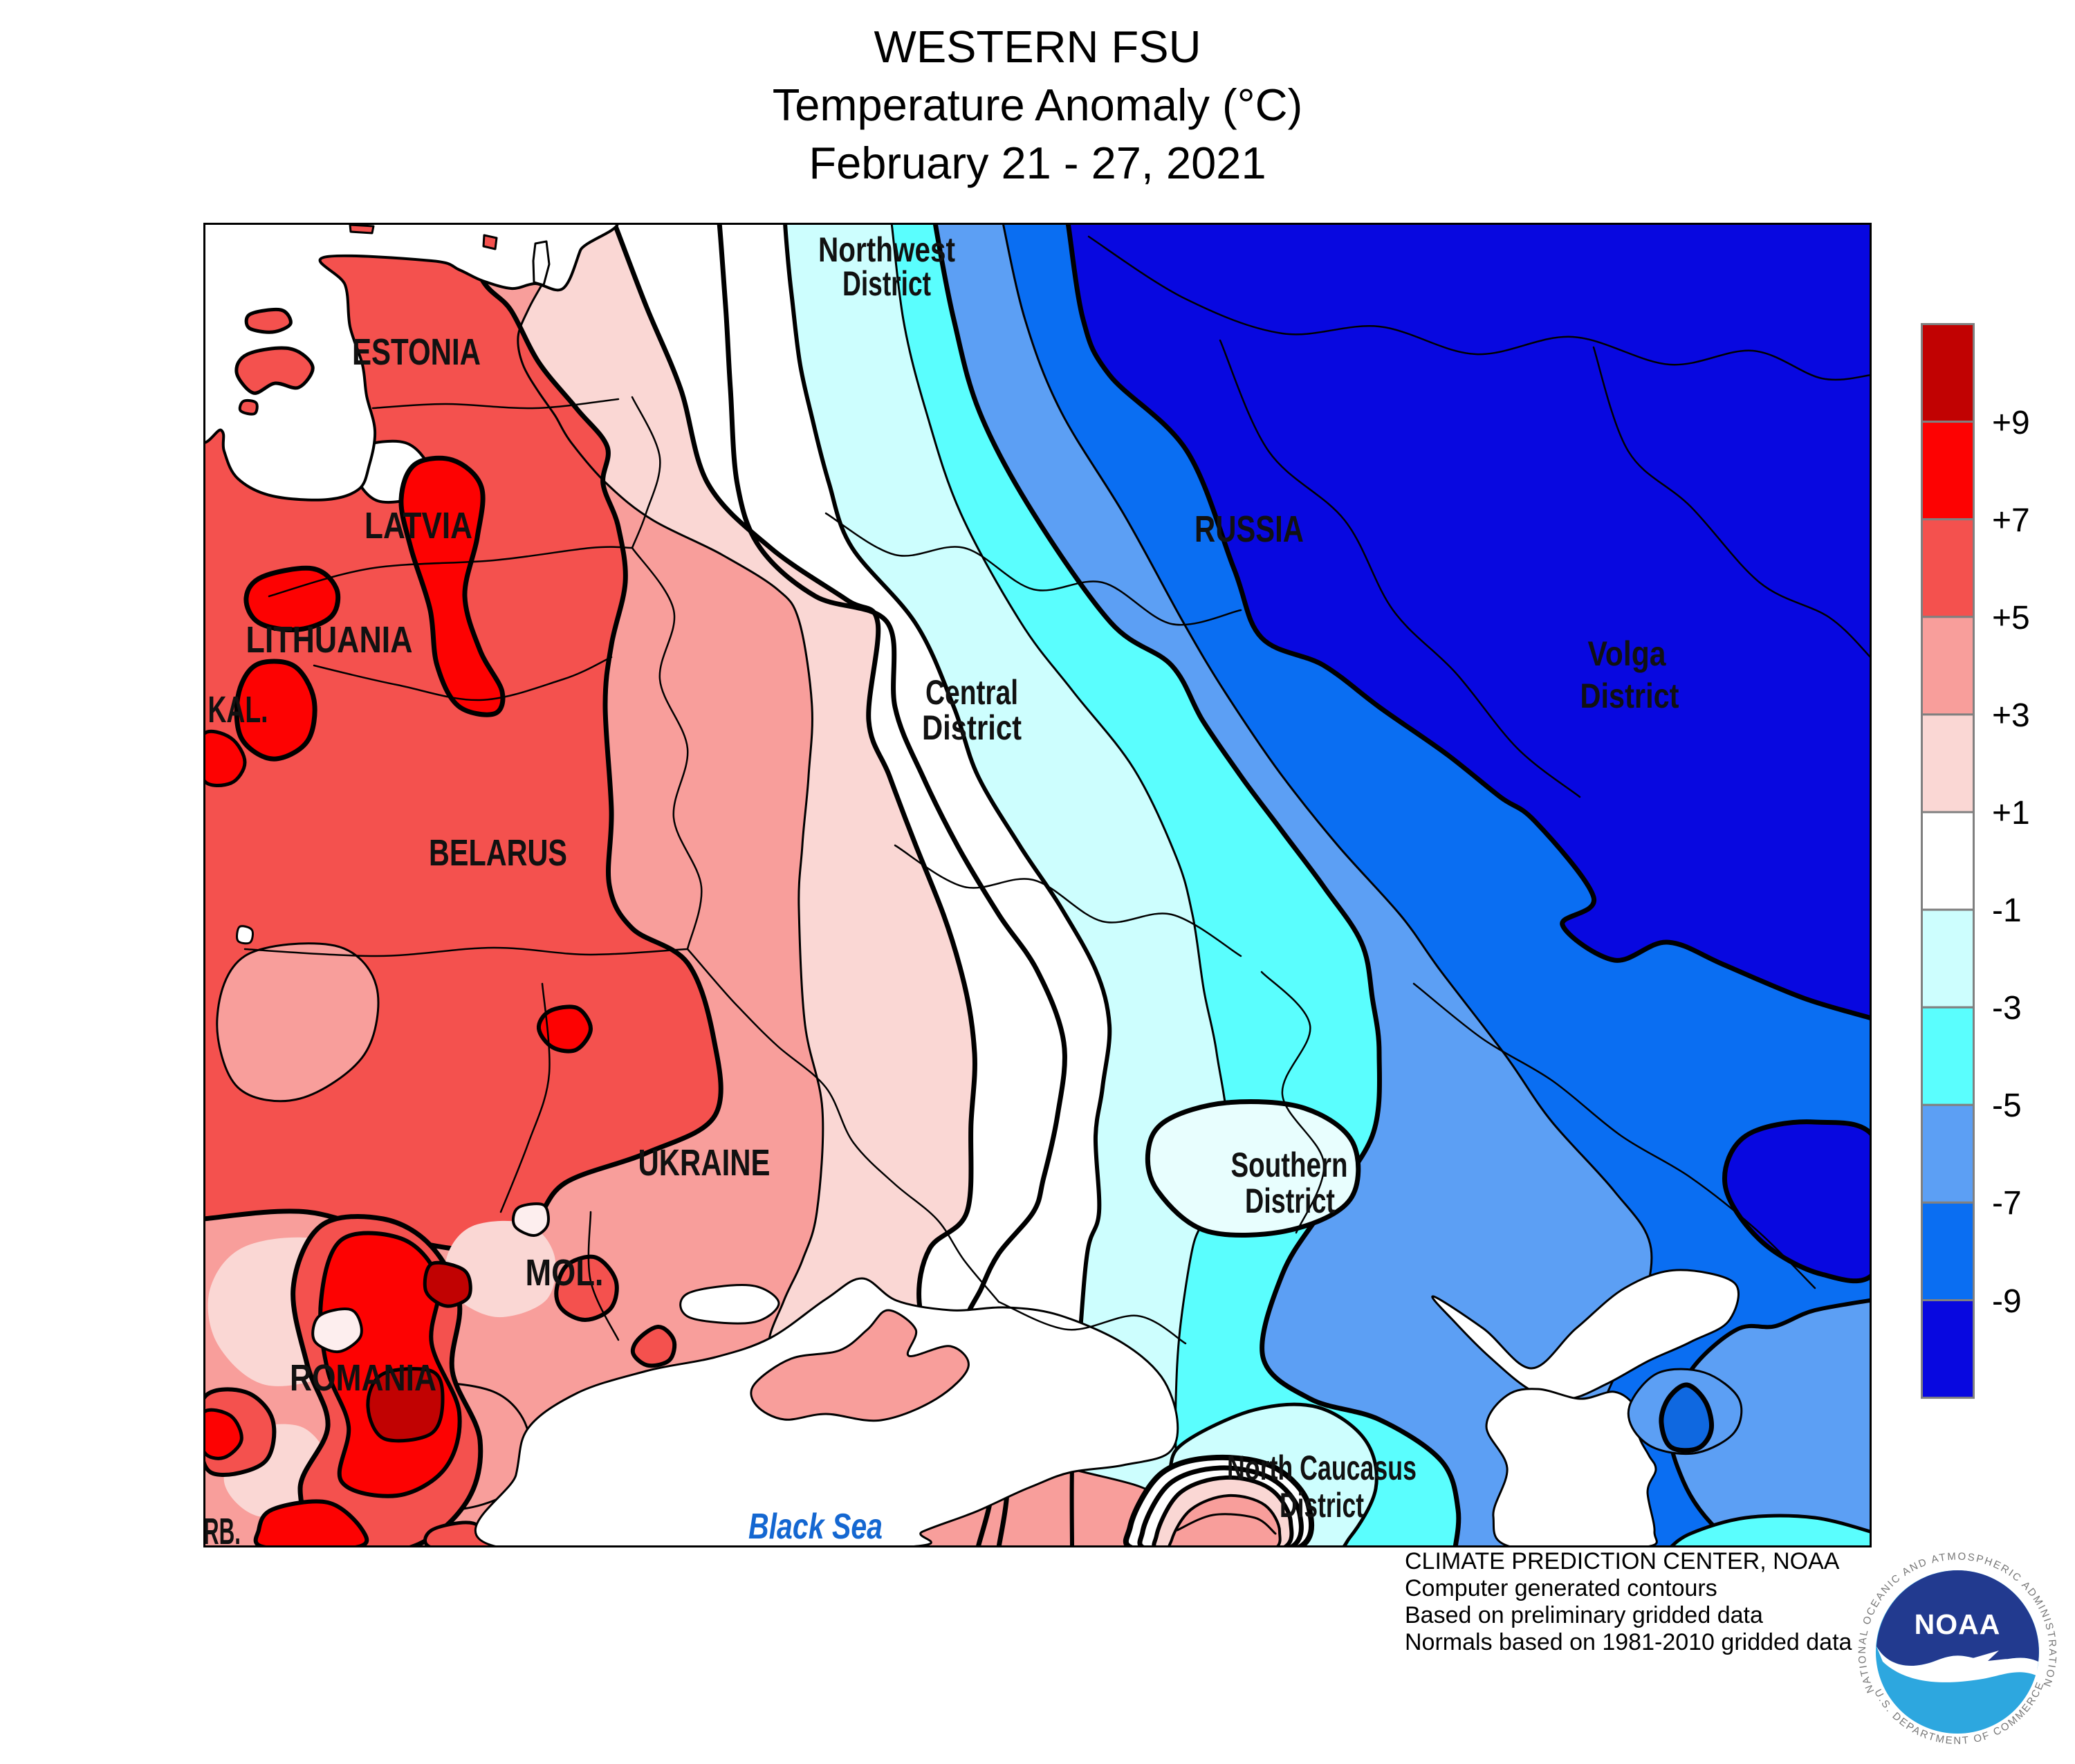 The width and height of the screenshot is (2075, 1764). What do you see at coordinates (2011, 813) in the screenshot?
I see `svg-text: +1` at bounding box center [2011, 813].